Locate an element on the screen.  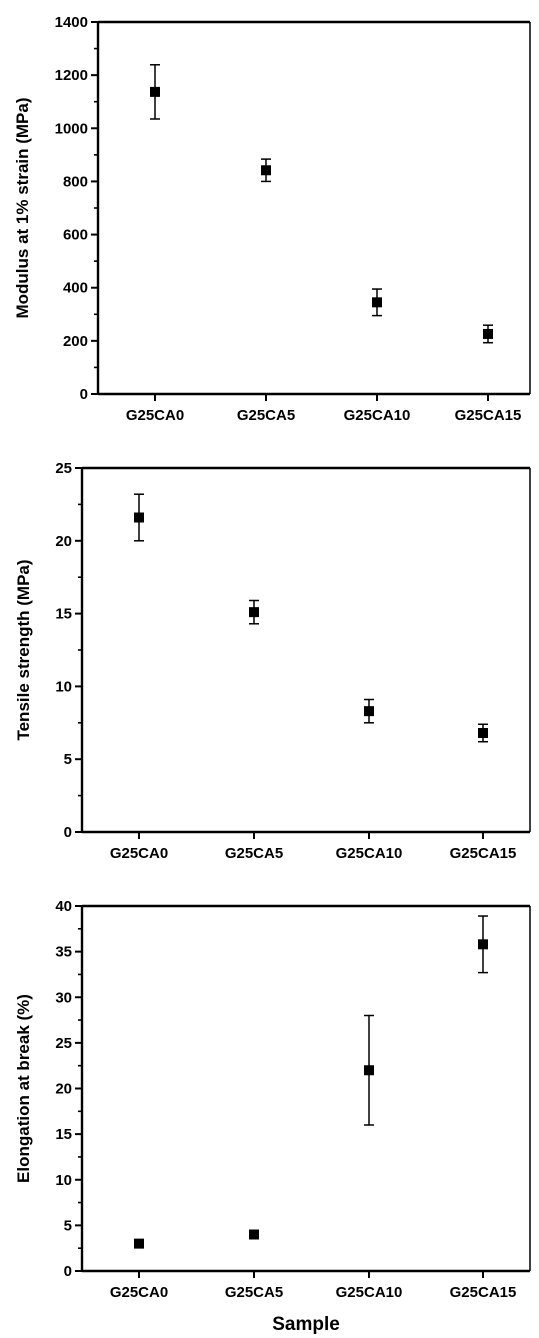
y-tick-label: 30 is located at coordinates (63, 997).